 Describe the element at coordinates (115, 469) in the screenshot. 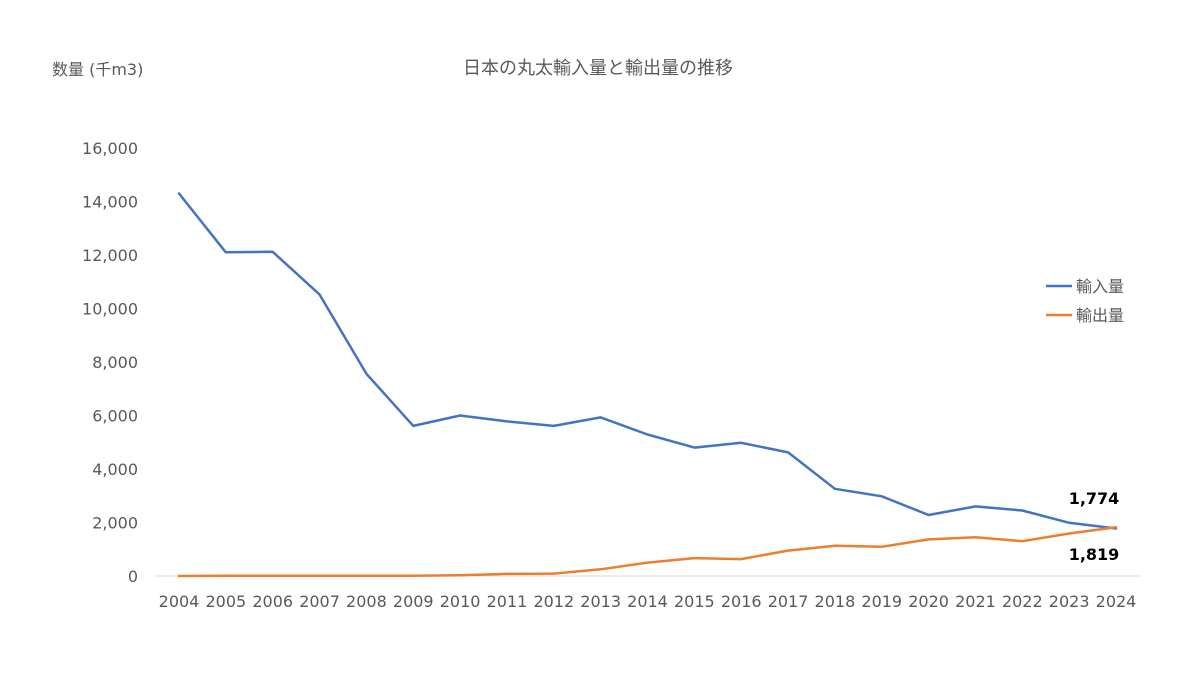

I see `y-tick-label: 4,000` at that location.